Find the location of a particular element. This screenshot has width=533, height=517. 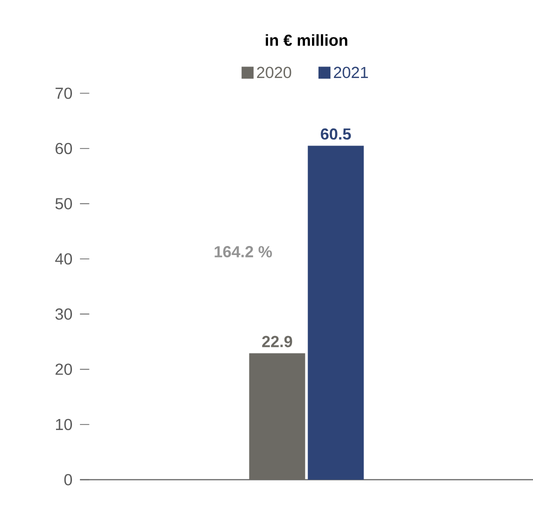

legend-label: 2020 is located at coordinates (274, 72).